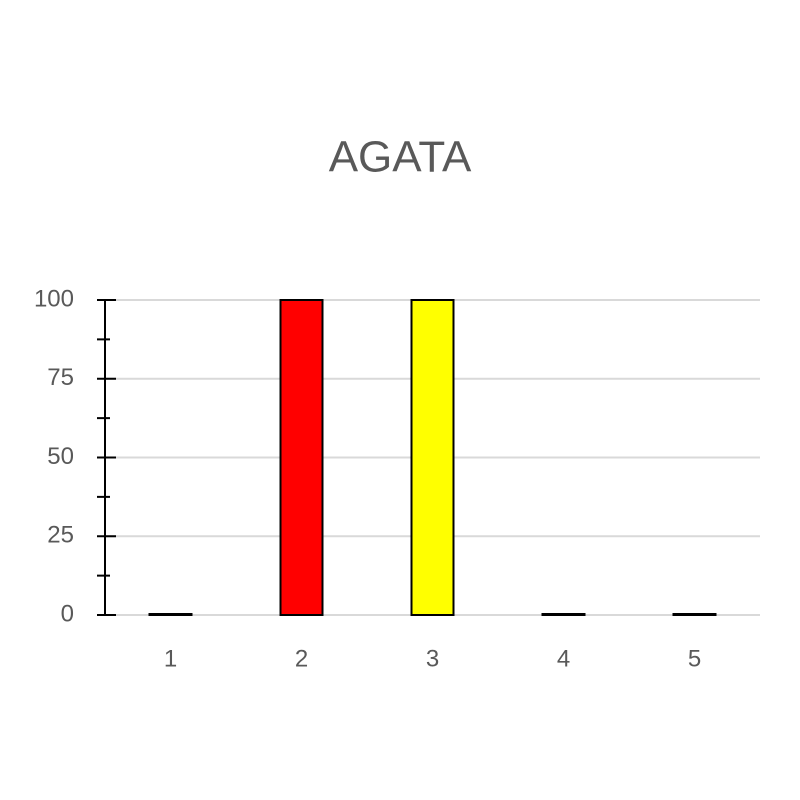 The height and width of the screenshot is (800, 800). Describe the element at coordinates (170, 658) in the screenshot. I see `x-tick-label: 1` at that location.